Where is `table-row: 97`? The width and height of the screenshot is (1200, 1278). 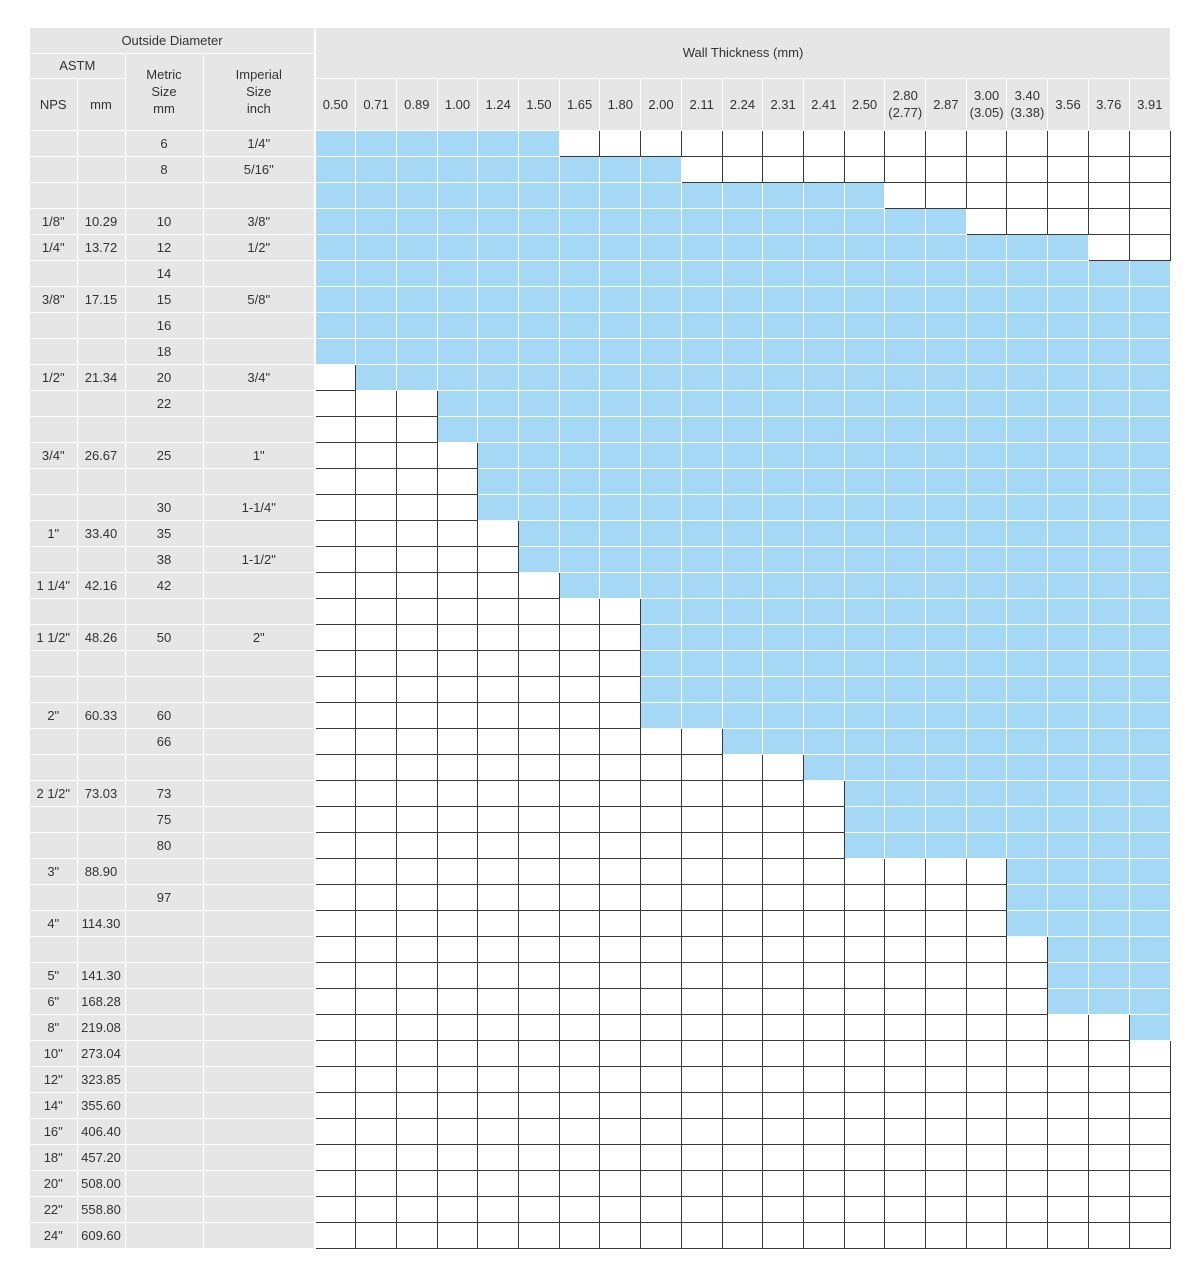 table-row: 97 is located at coordinates (600, 897).